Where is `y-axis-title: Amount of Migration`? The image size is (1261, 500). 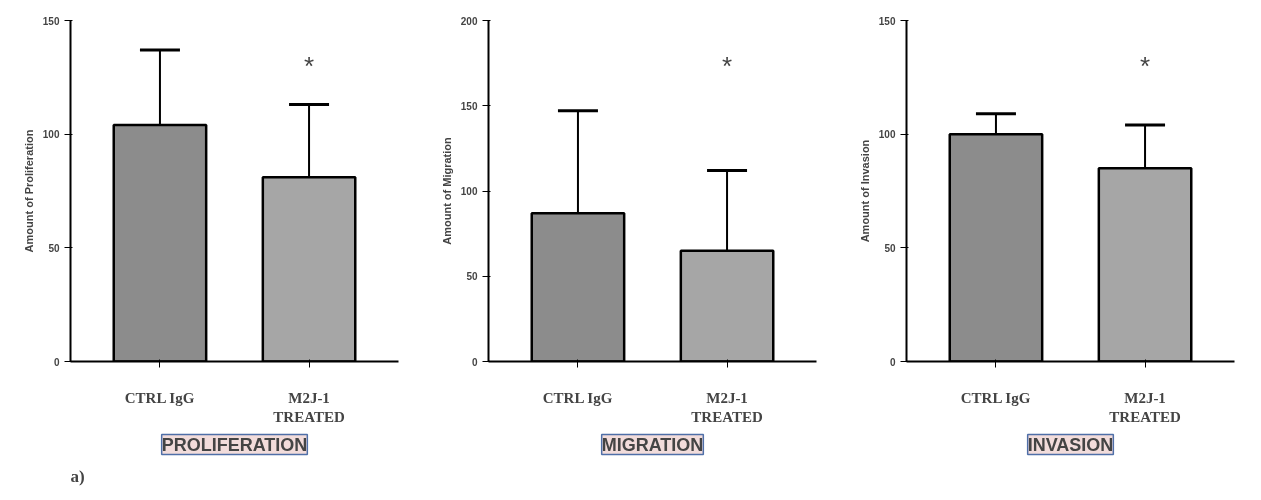
y-axis-title: Amount of Migration is located at coordinates (446, 190).